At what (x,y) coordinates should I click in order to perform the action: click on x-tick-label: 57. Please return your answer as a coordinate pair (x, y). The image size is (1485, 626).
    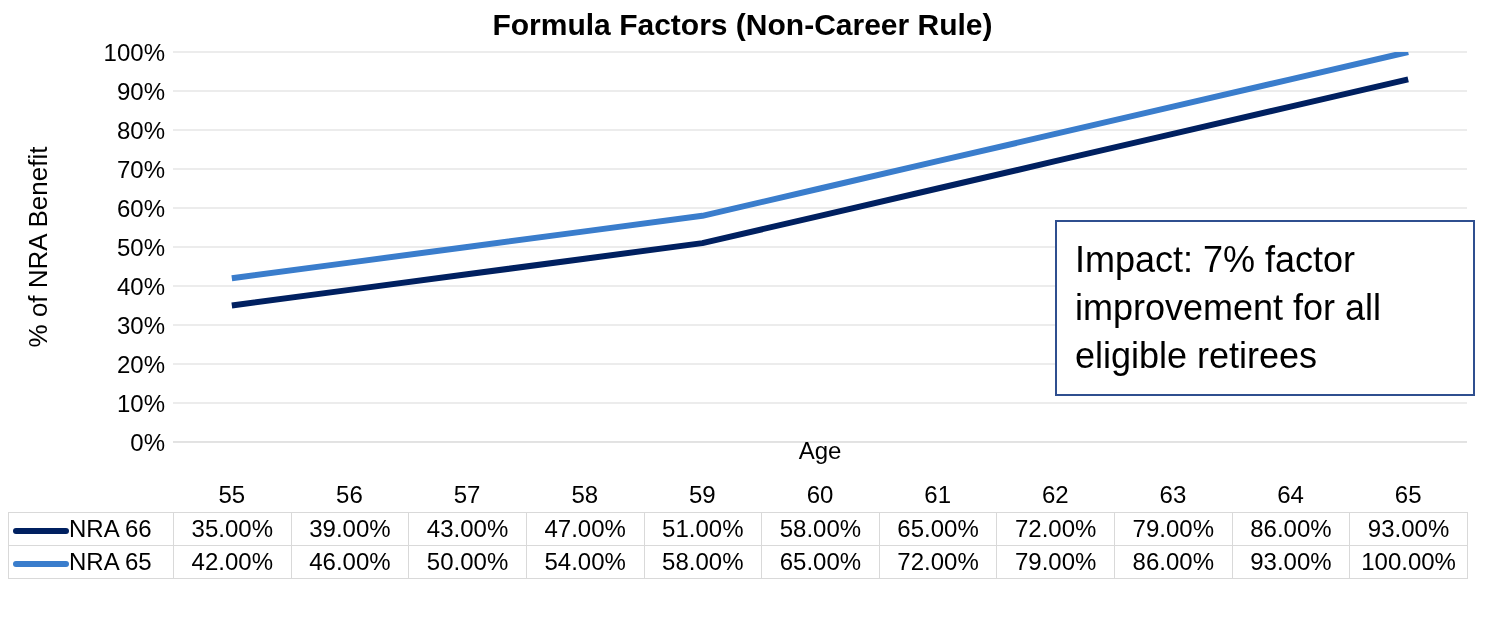
    Looking at the image, I should click on (467, 495).